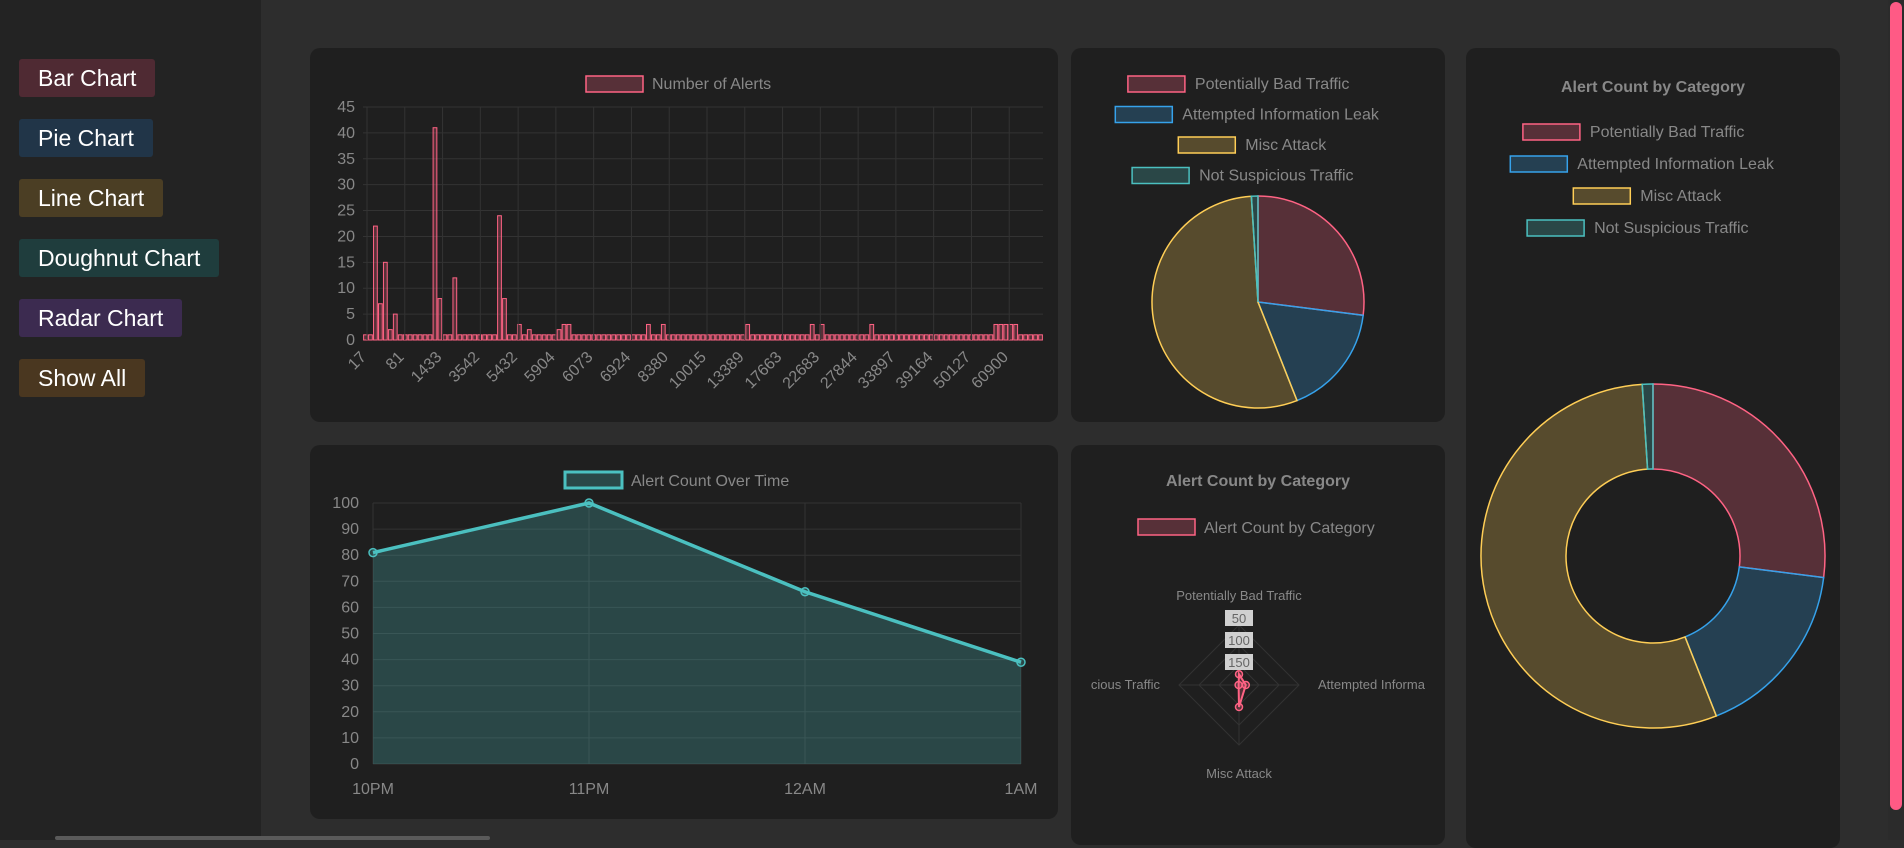 This screenshot has width=1904, height=848. What do you see at coordinates (119, 258) in the screenshot?
I see `doughnut-chart-button: Doughnut Chart` at bounding box center [119, 258].